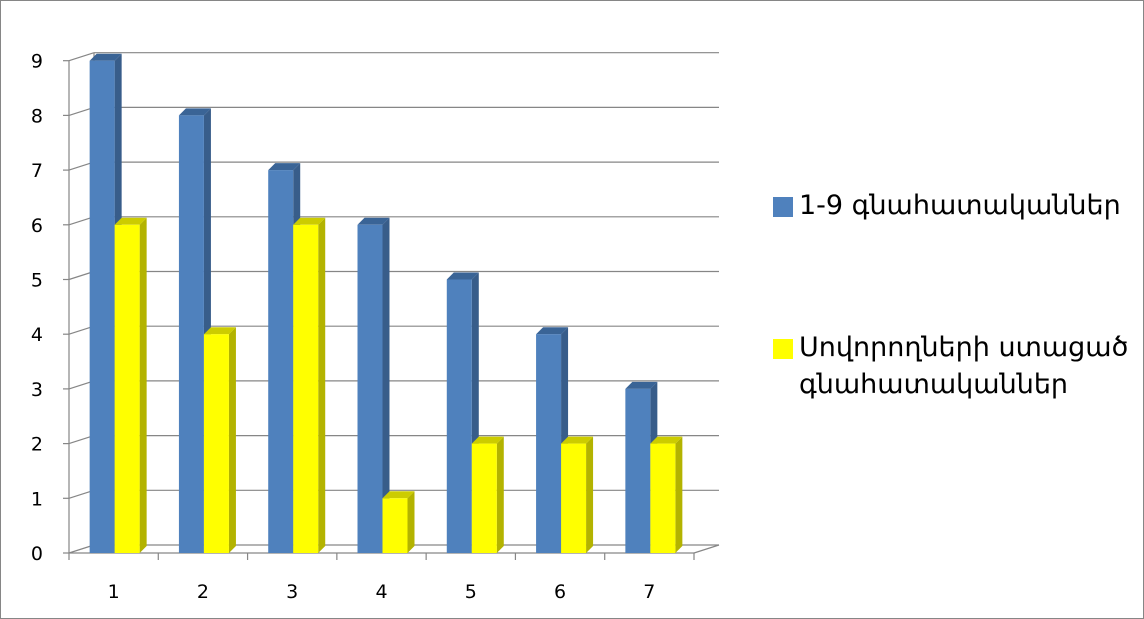  I want to click on y-tick-label: 3, so click(37, 390).